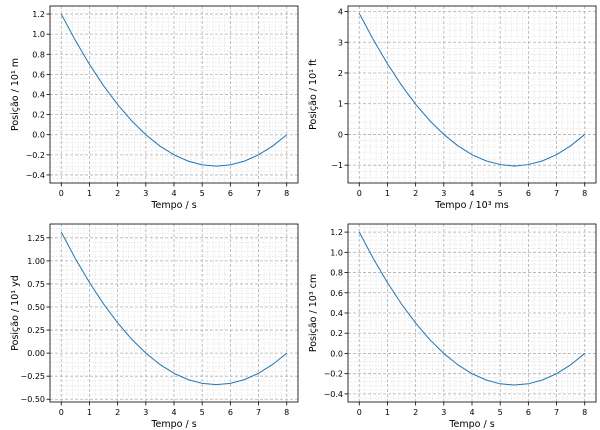 Image resolution: width=600 pixels, height=430 pixels. Describe the element at coordinates (340, 104) in the screenshot. I see `y-tick-label: 1` at that location.